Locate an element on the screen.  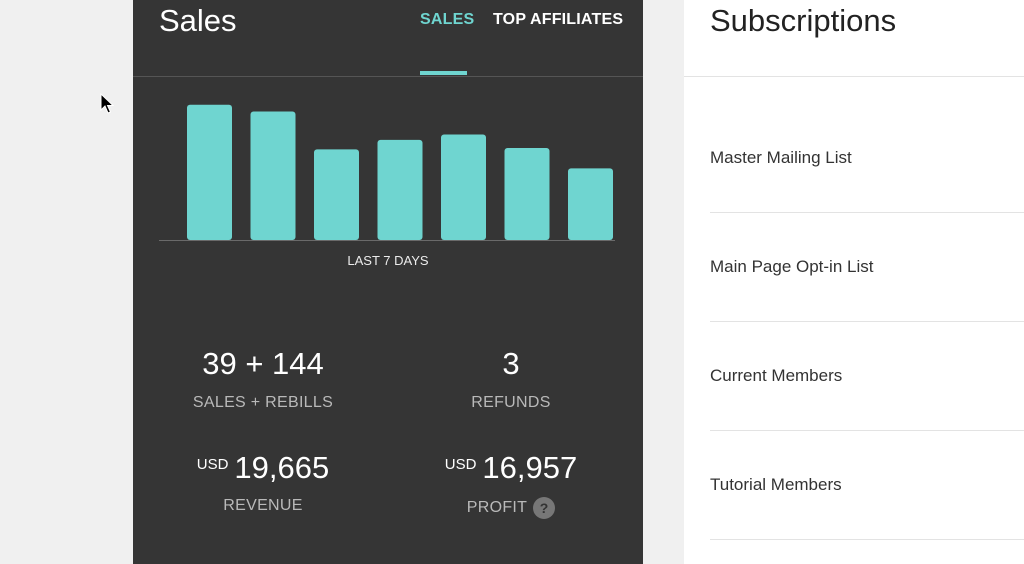
profit-value: USD 16,957 is located at coordinates (511, 468).